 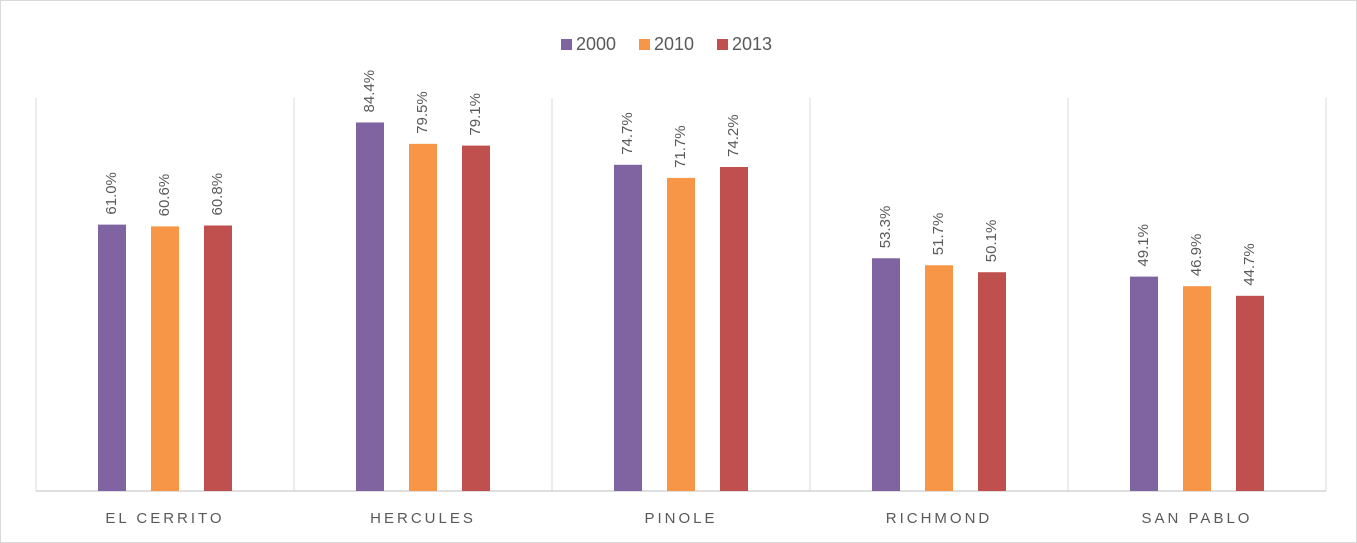 What do you see at coordinates (217, 194) in the screenshot?
I see `value-label: 60.8%` at bounding box center [217, 194].